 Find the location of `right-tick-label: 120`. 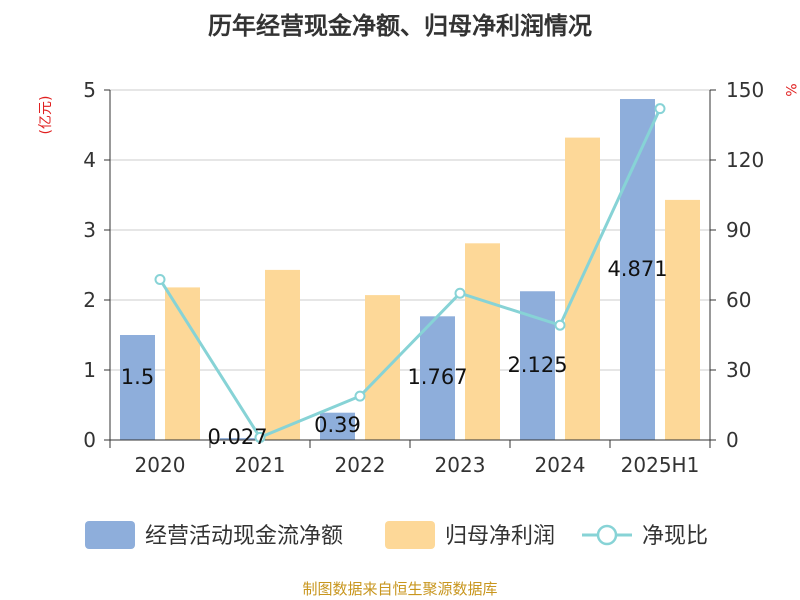

right-tick-label: 120 is located at coordinates (745, 160).